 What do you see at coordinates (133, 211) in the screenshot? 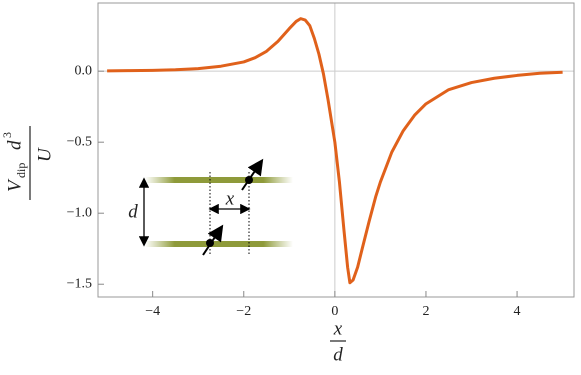
I see `inset-label: d` at bounding box center [133, 211].